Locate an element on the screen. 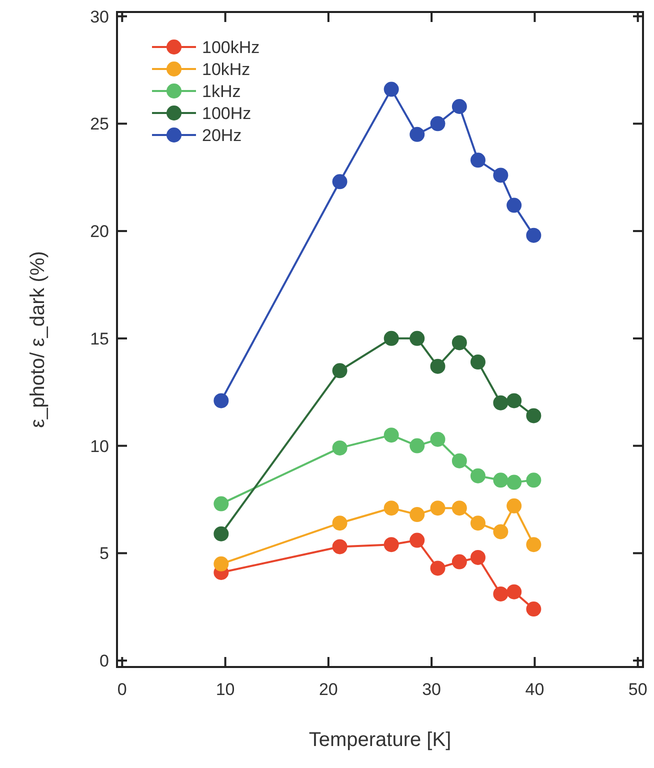 The height and width of the screenshot is (768, 654). legend-label: 20Hz is located at coordinates (222, 135).